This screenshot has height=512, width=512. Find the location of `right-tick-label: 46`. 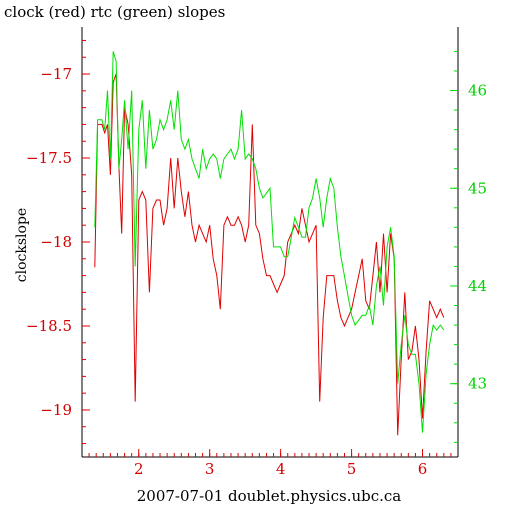

right-tick-label: 46 is located at coordinates (477, 91).